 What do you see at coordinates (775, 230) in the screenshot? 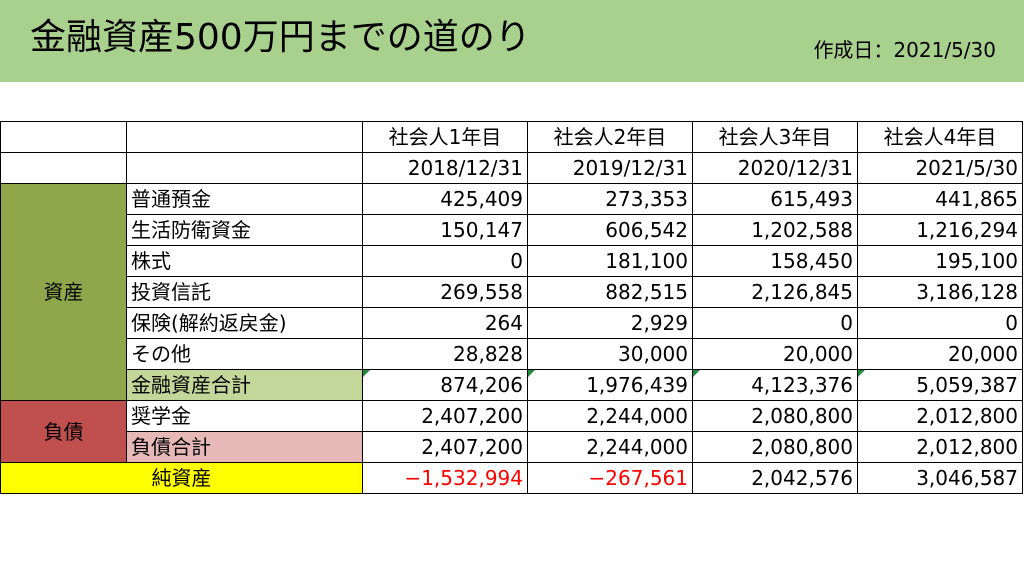
I see `value-cell: 1,202,588` at bounding box center [775, 230].